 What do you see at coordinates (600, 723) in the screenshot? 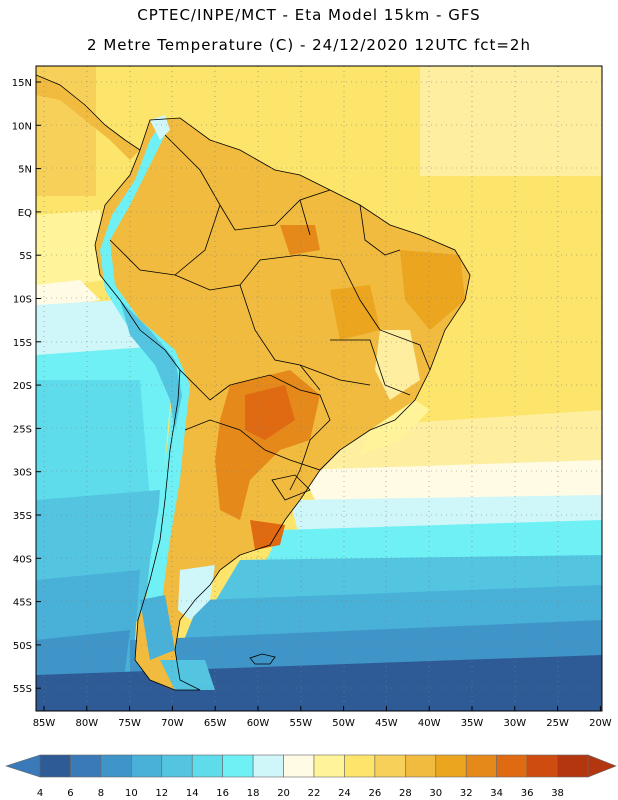
I see `lon-label: 20W` at bounding box center [600, 723].